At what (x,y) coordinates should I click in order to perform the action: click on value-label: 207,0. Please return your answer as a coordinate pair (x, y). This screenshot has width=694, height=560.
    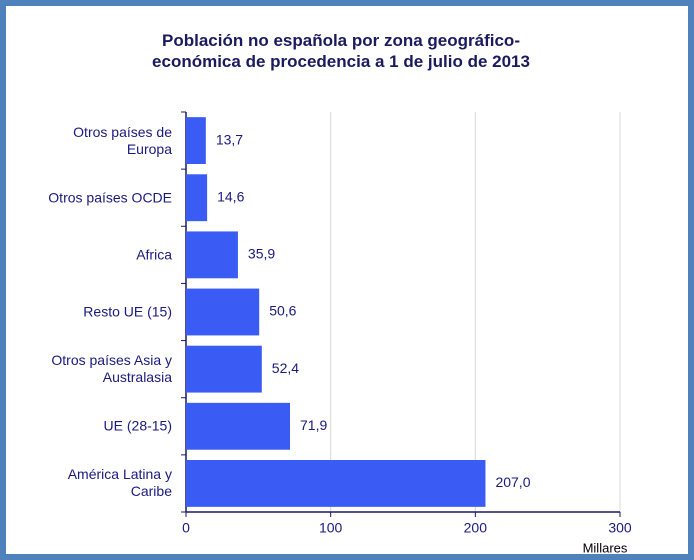
    Looking at the image, I should click on (512, 482).